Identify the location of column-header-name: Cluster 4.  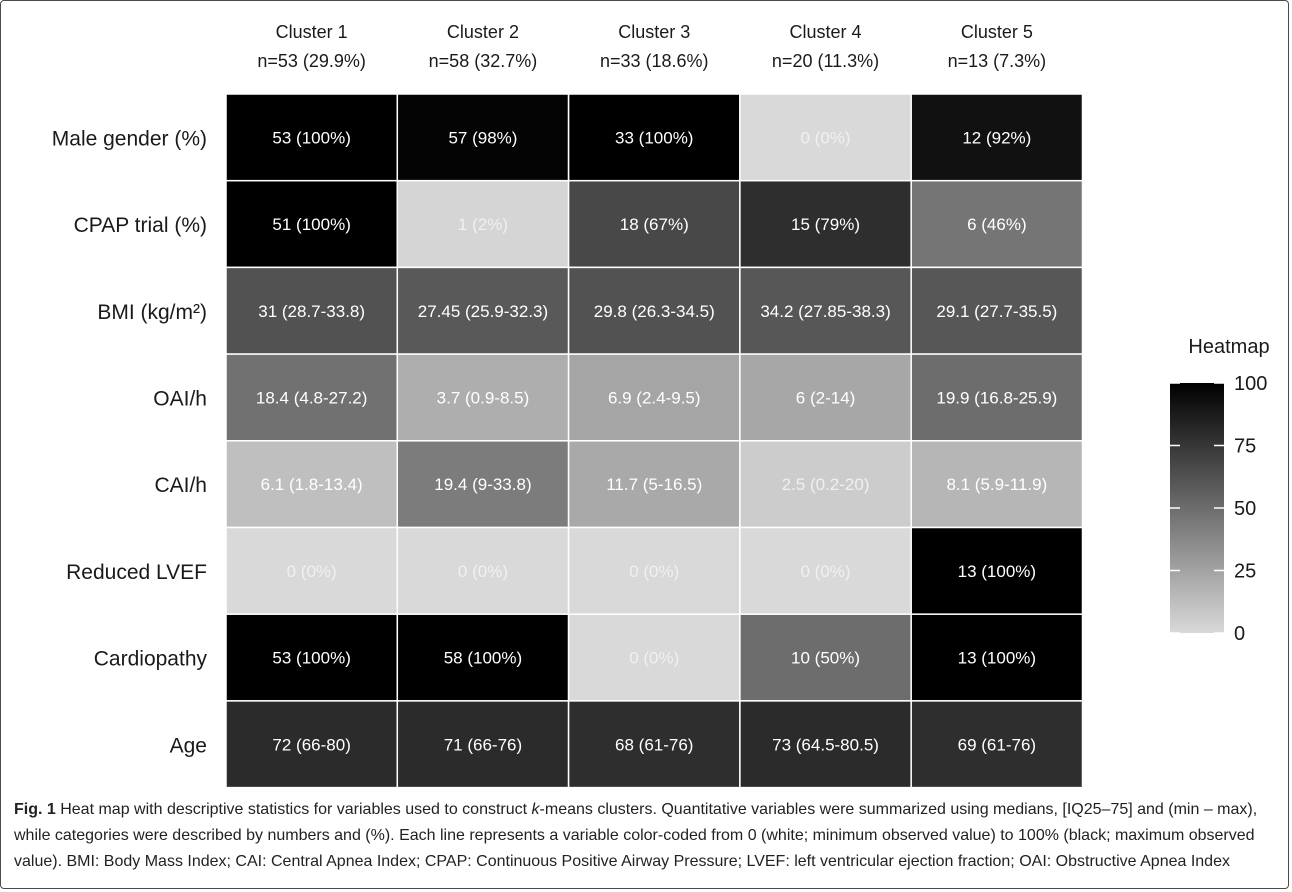
(826, 32).